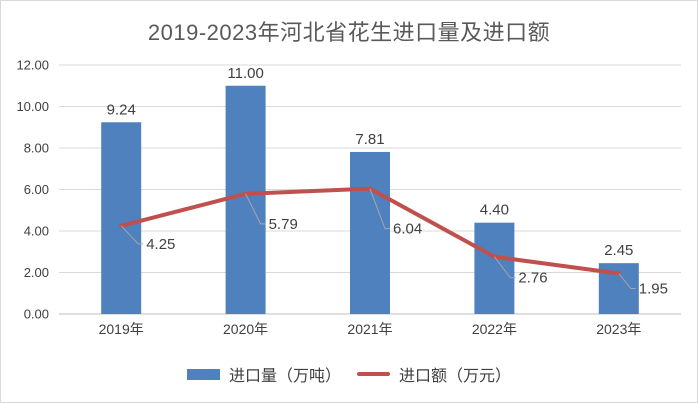 This screenshot has height=403, width=698. What do you see at coordinates (36, 272) in the screenshot?
I see `y-tick-label: 2.00` at bounding box center [36, 272].